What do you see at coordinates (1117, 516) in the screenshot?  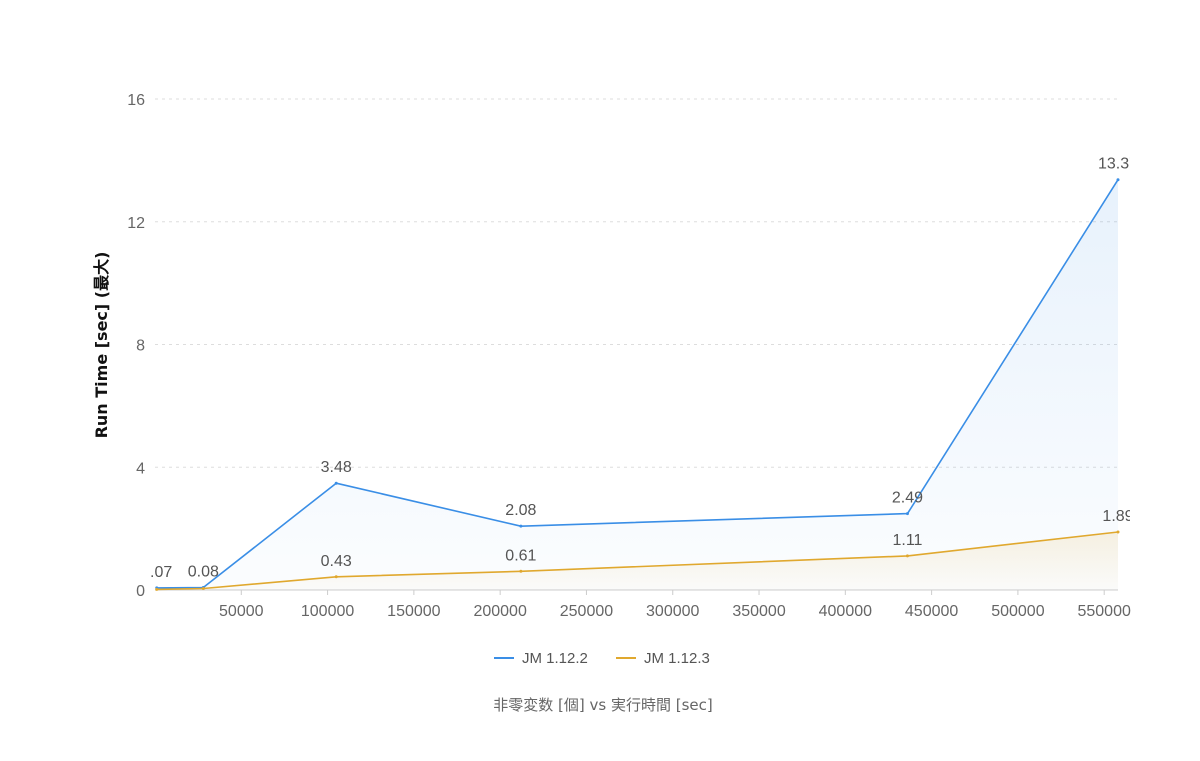 I see `data-label-jm-1-12-3: 1.89` at bounding box center [1117, 516].